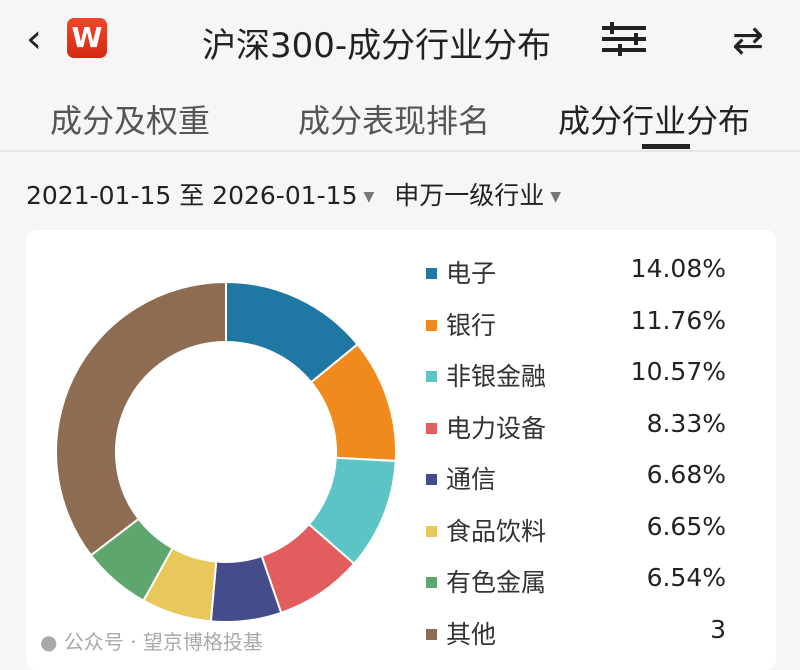 This screenshot has height=670, width=800. Describe the element at coordinates (49, 642) in the screenshot. I see `wechat-icon: ●` at that location.